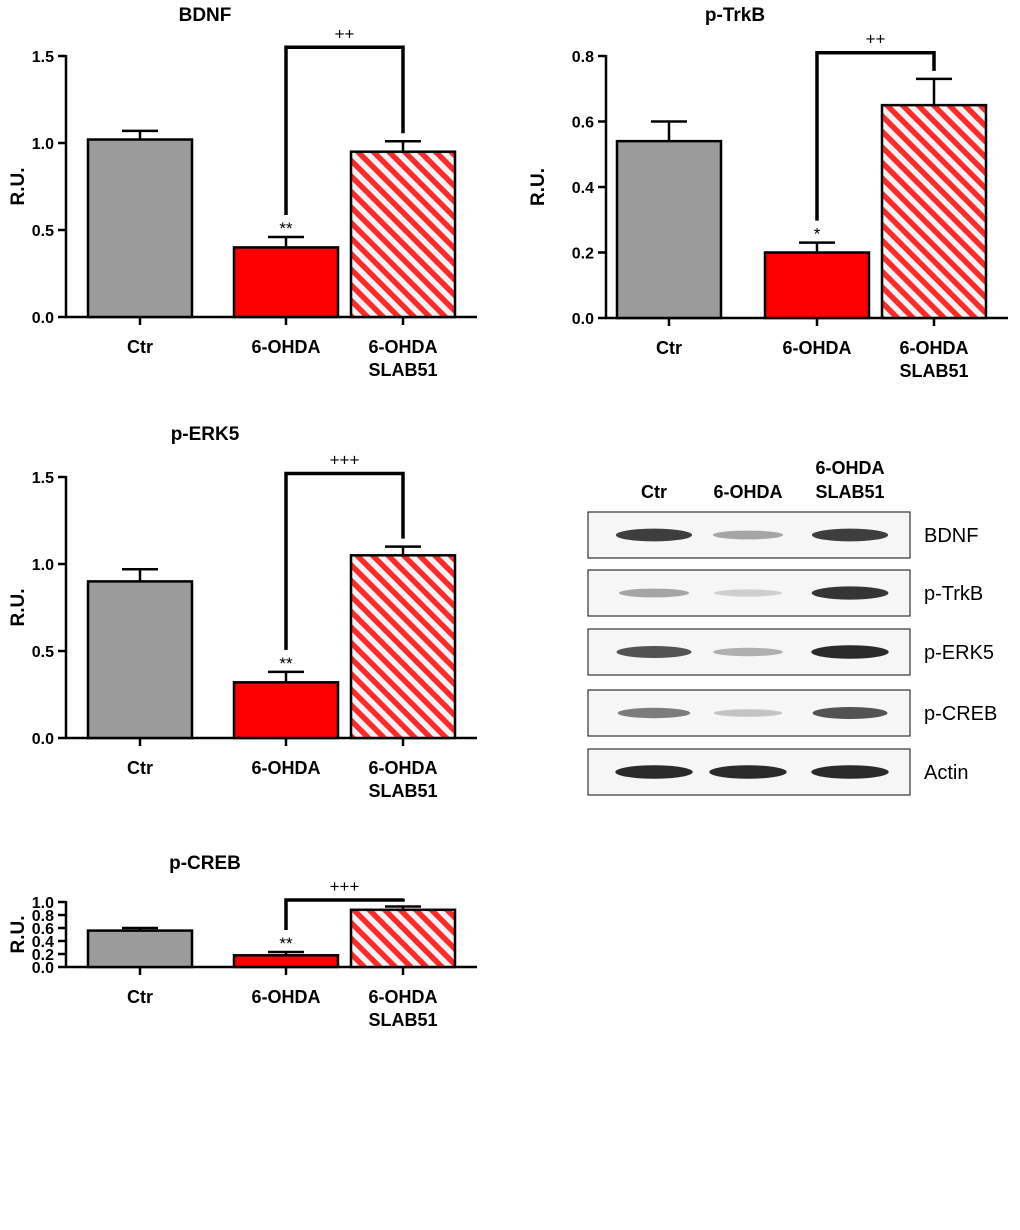 The width and height of the screenshot is (1020, 1230). Describe the element at coordinates (946, 773) in the screenshot. I see `blot-row-label: Actin` at that location.